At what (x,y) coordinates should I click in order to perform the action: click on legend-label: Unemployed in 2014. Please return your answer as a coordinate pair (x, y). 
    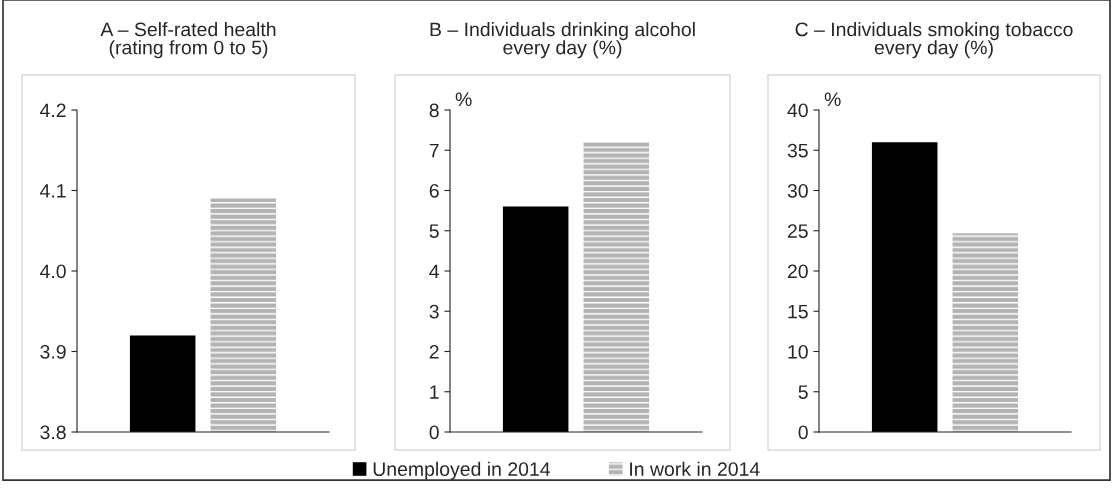
    Looking at the image, I should click on (462, 470).